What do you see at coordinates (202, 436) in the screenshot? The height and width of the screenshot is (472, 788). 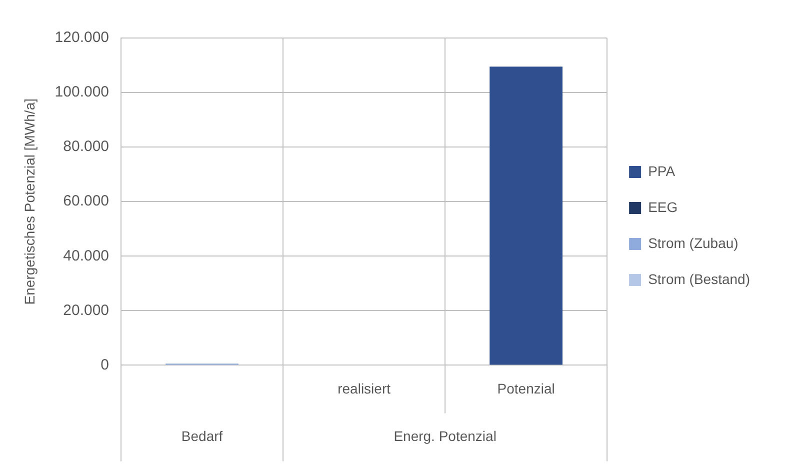 I see `text: Bedarf` at bounding box center [202, 436].